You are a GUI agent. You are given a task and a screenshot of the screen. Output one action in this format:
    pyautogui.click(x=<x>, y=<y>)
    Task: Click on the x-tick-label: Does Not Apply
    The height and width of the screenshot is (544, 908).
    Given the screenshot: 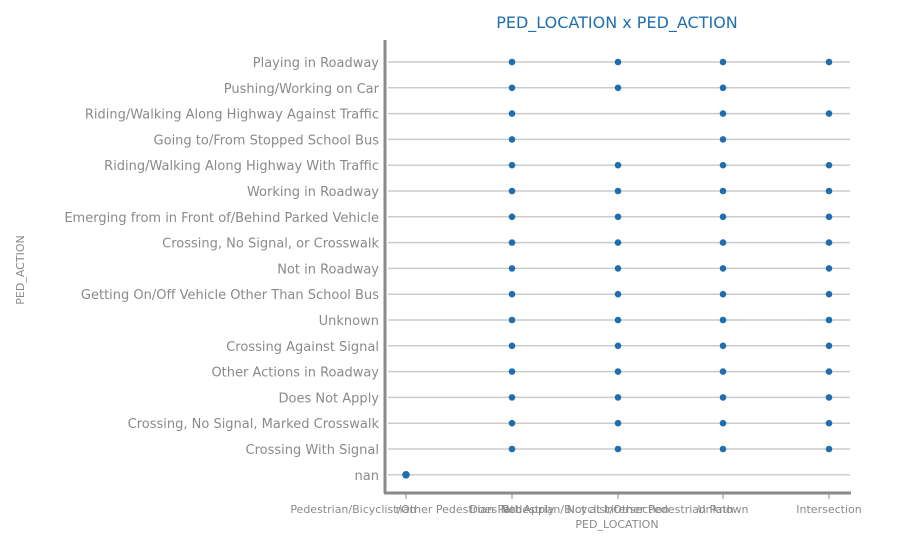 What is the action you would take?
    pyautogui.click(x=512, y=509)
    